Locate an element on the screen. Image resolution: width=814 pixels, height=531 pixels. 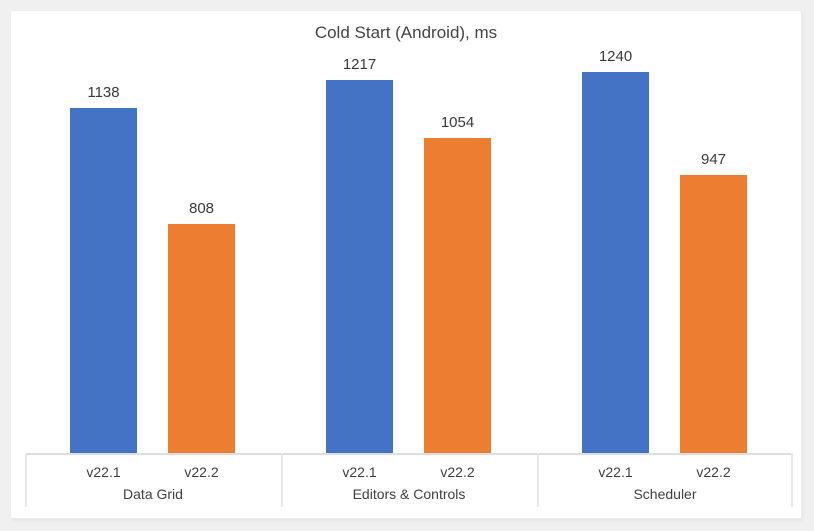
chart-title: Cold Start (Android), ms is located at coordinates (406, 32).